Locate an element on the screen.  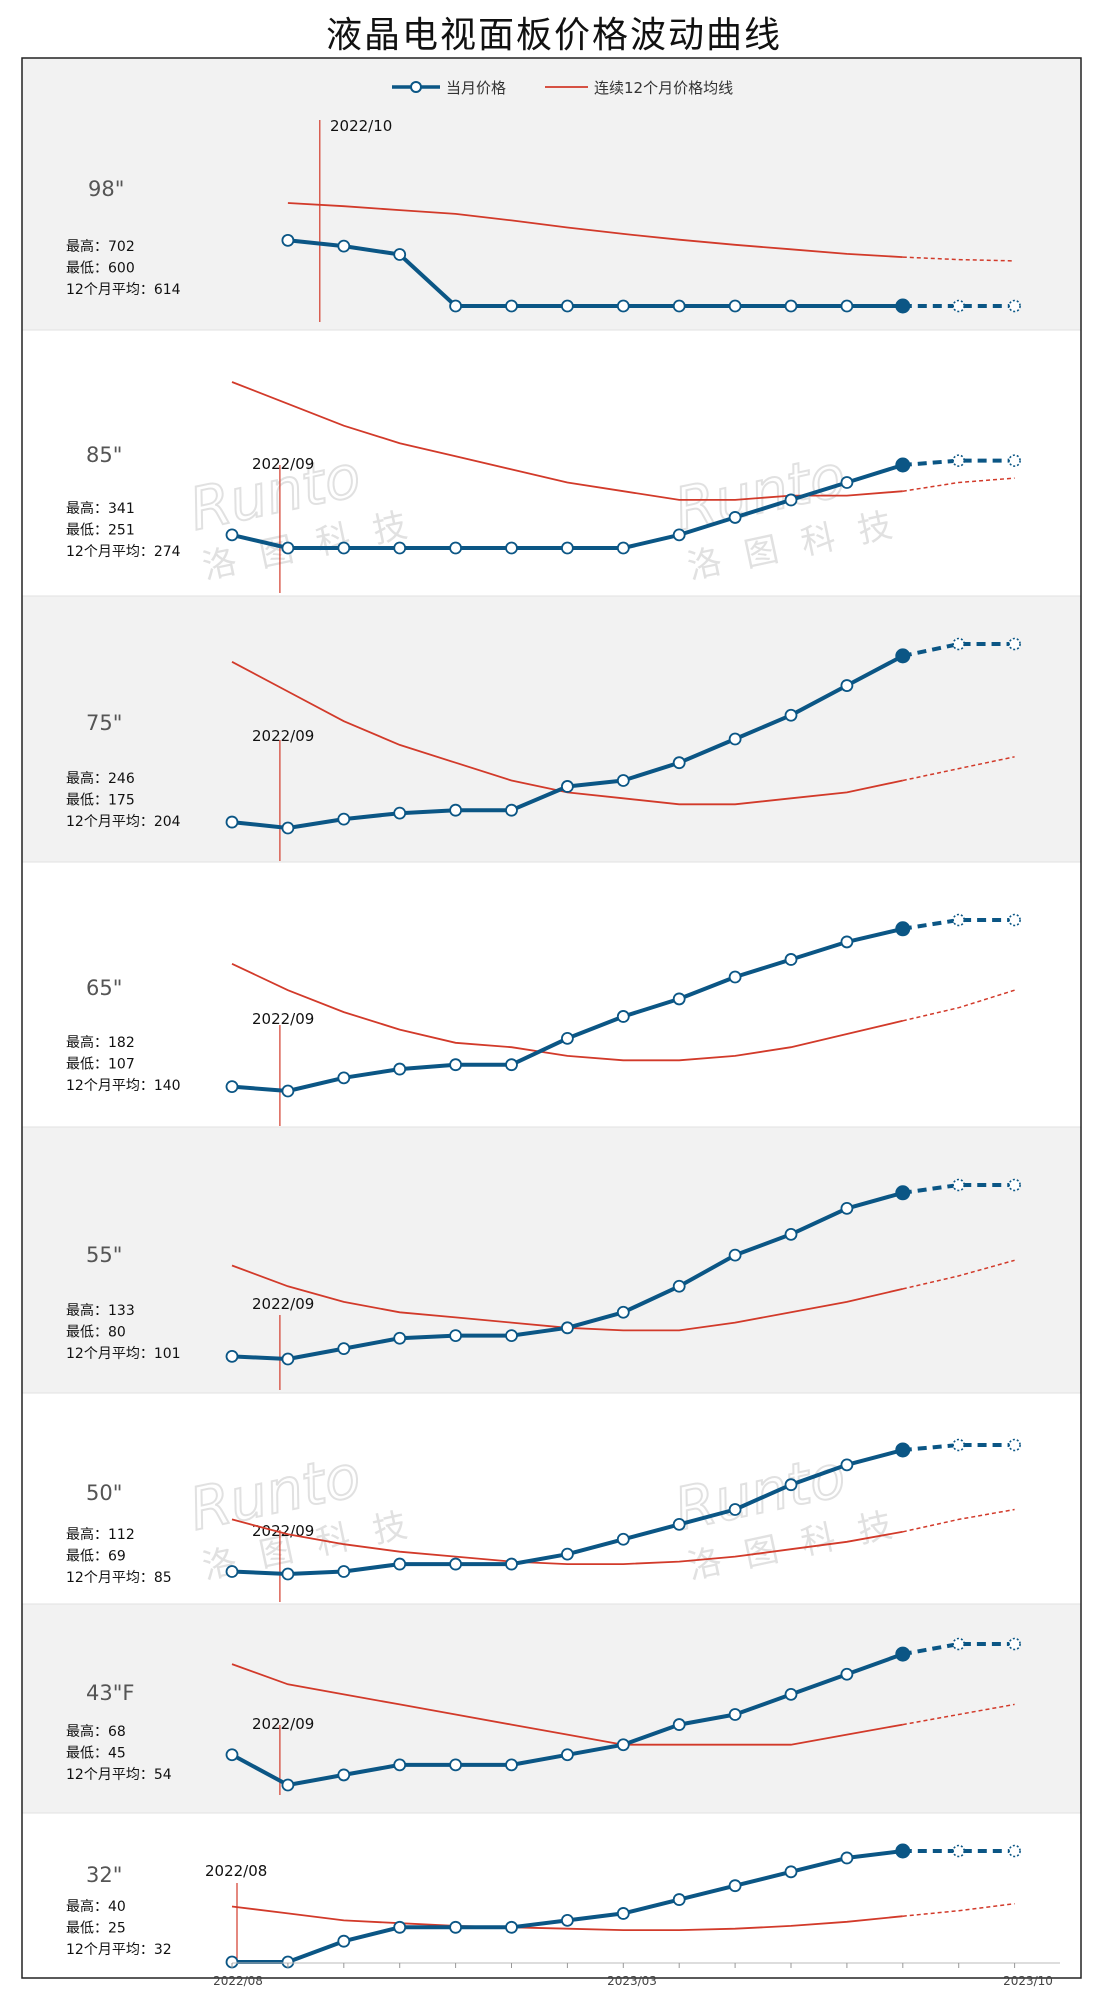
panel-size-label: 43"F is located at coordinates (110, 1693).